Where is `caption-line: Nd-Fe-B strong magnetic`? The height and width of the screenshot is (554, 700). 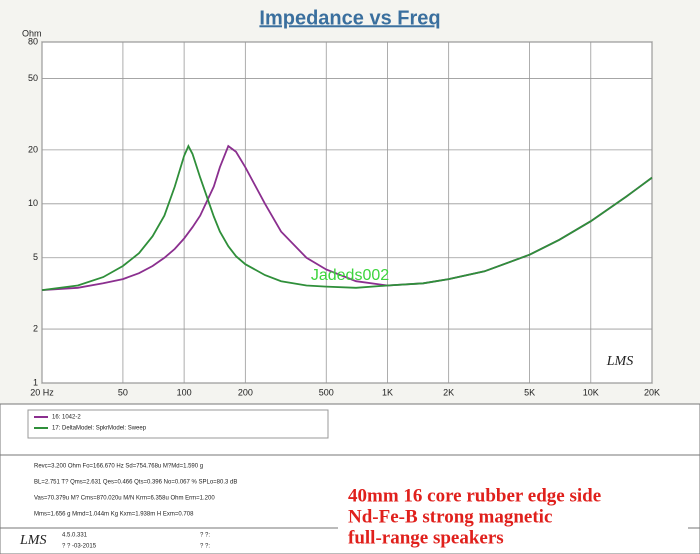 caption-line: Nd-Fe-B strong magnetic is located at coordinates (450, 516).